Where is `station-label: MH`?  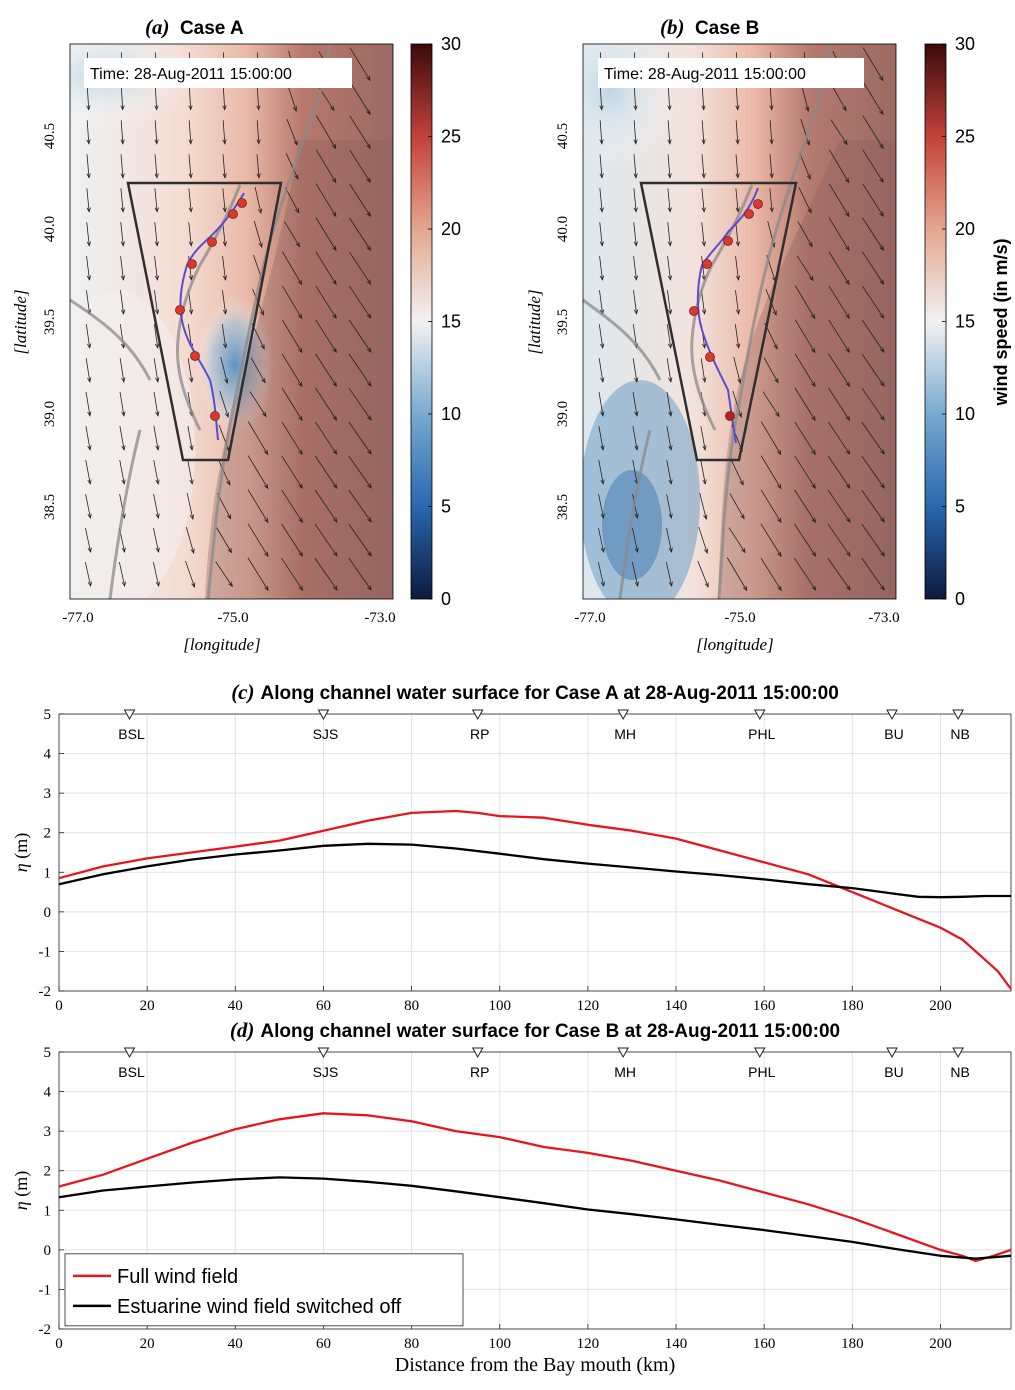 station-label: MH is located at coordinates (625, 734).